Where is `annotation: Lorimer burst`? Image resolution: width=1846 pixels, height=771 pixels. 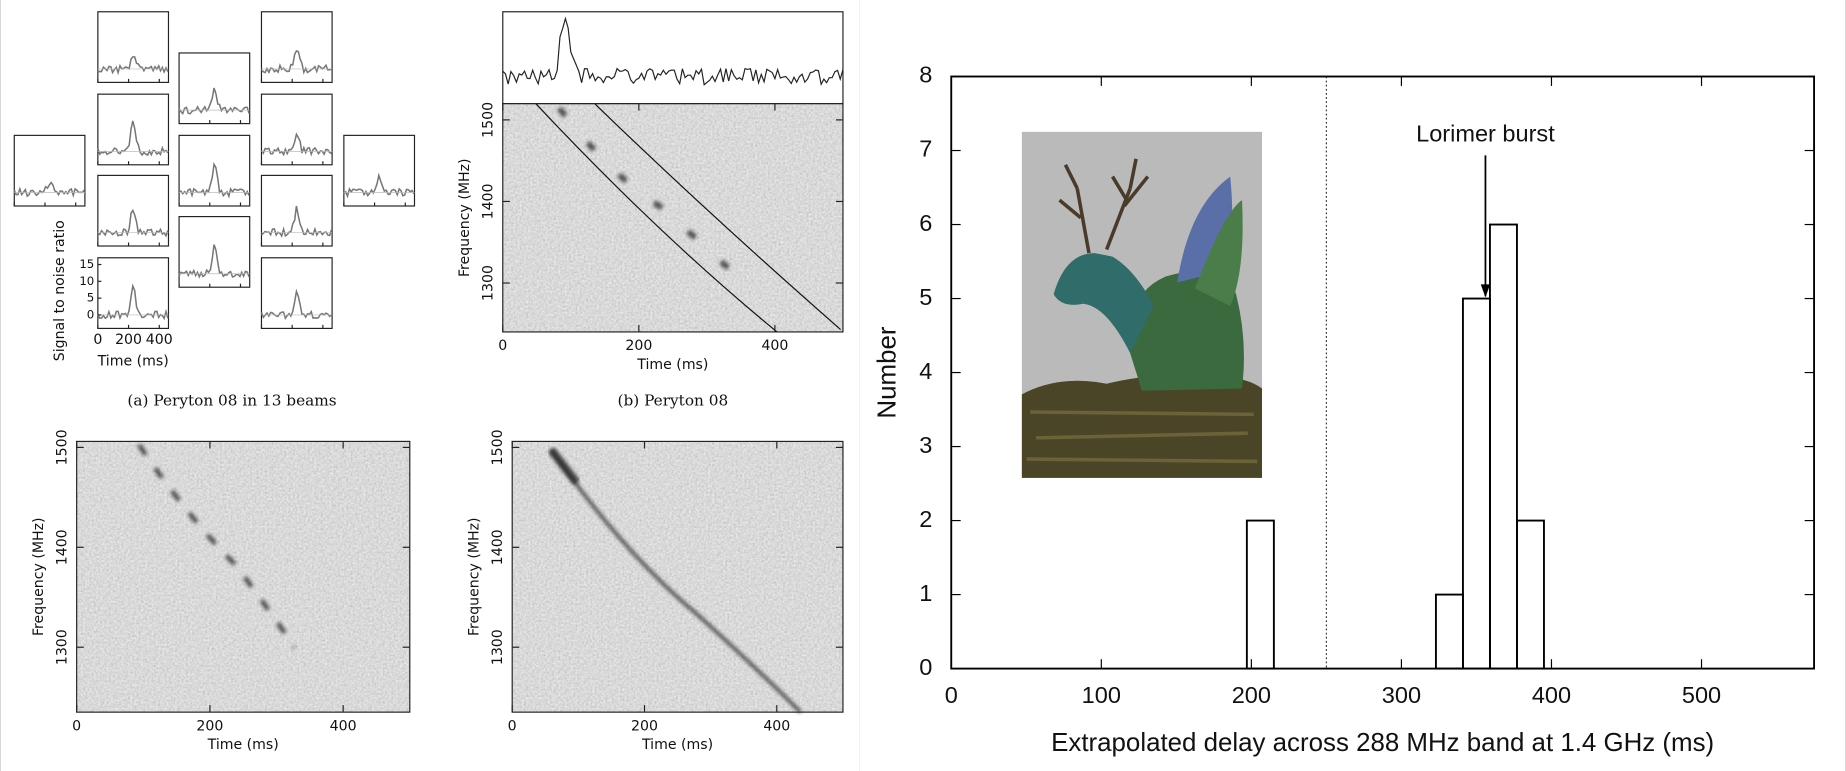
annotation: Lorimer burst is located at coordinates (1485, 134).